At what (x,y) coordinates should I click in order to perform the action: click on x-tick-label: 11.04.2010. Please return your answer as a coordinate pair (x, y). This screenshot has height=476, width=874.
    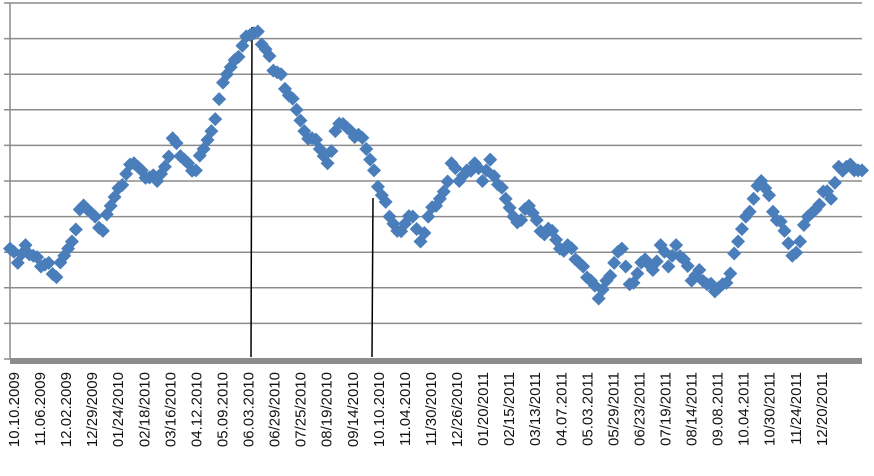
    Looking at the image, I should click on (405, 409).